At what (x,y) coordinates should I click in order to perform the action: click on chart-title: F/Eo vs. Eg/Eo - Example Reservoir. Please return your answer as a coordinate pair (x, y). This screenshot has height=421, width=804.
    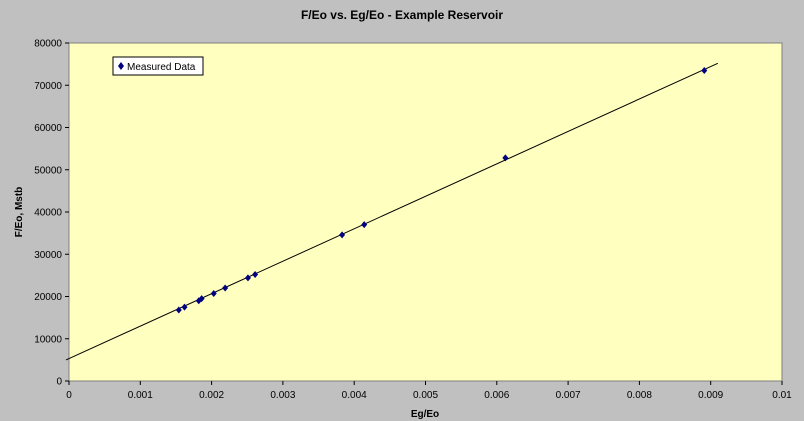
    Looking at the image, I should click on (402, 15).